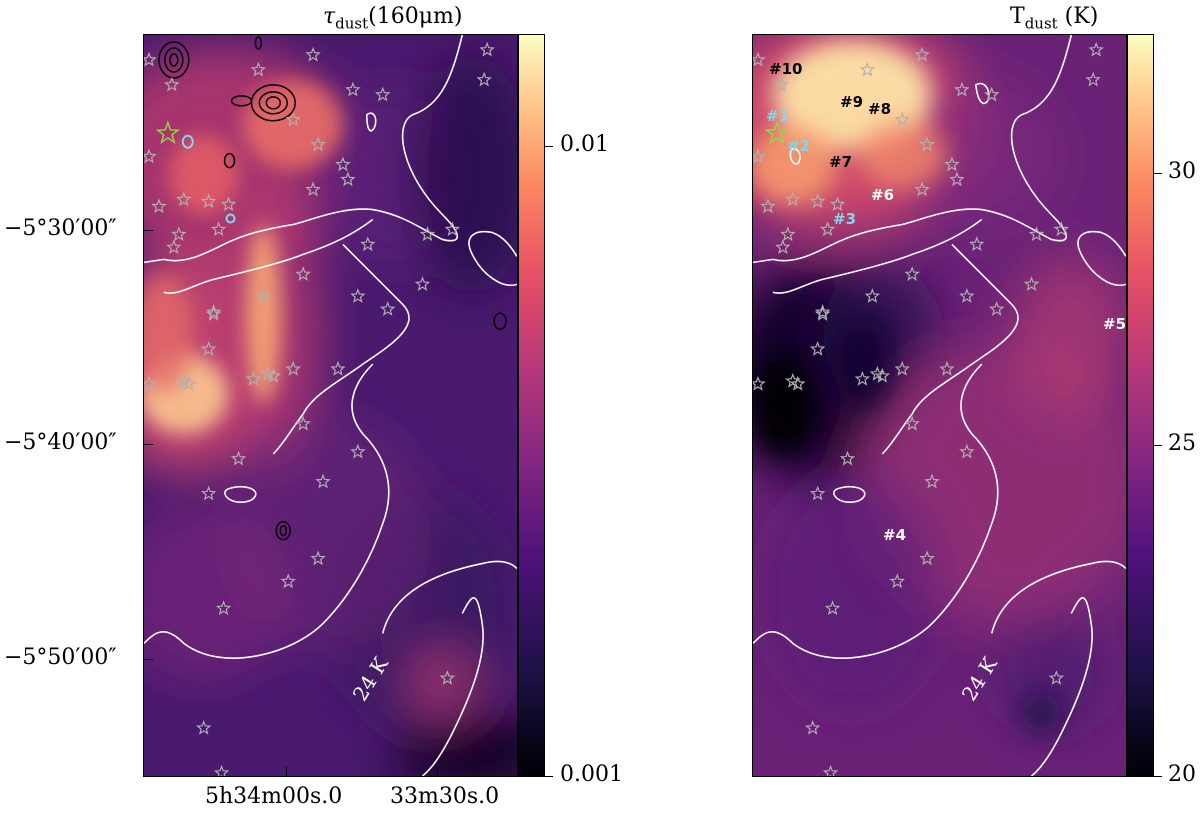  What do you see at coordinates (1140, 405) in the screenshot?
I see `t-dust-colorbar` at bounding box center [1140, 405].